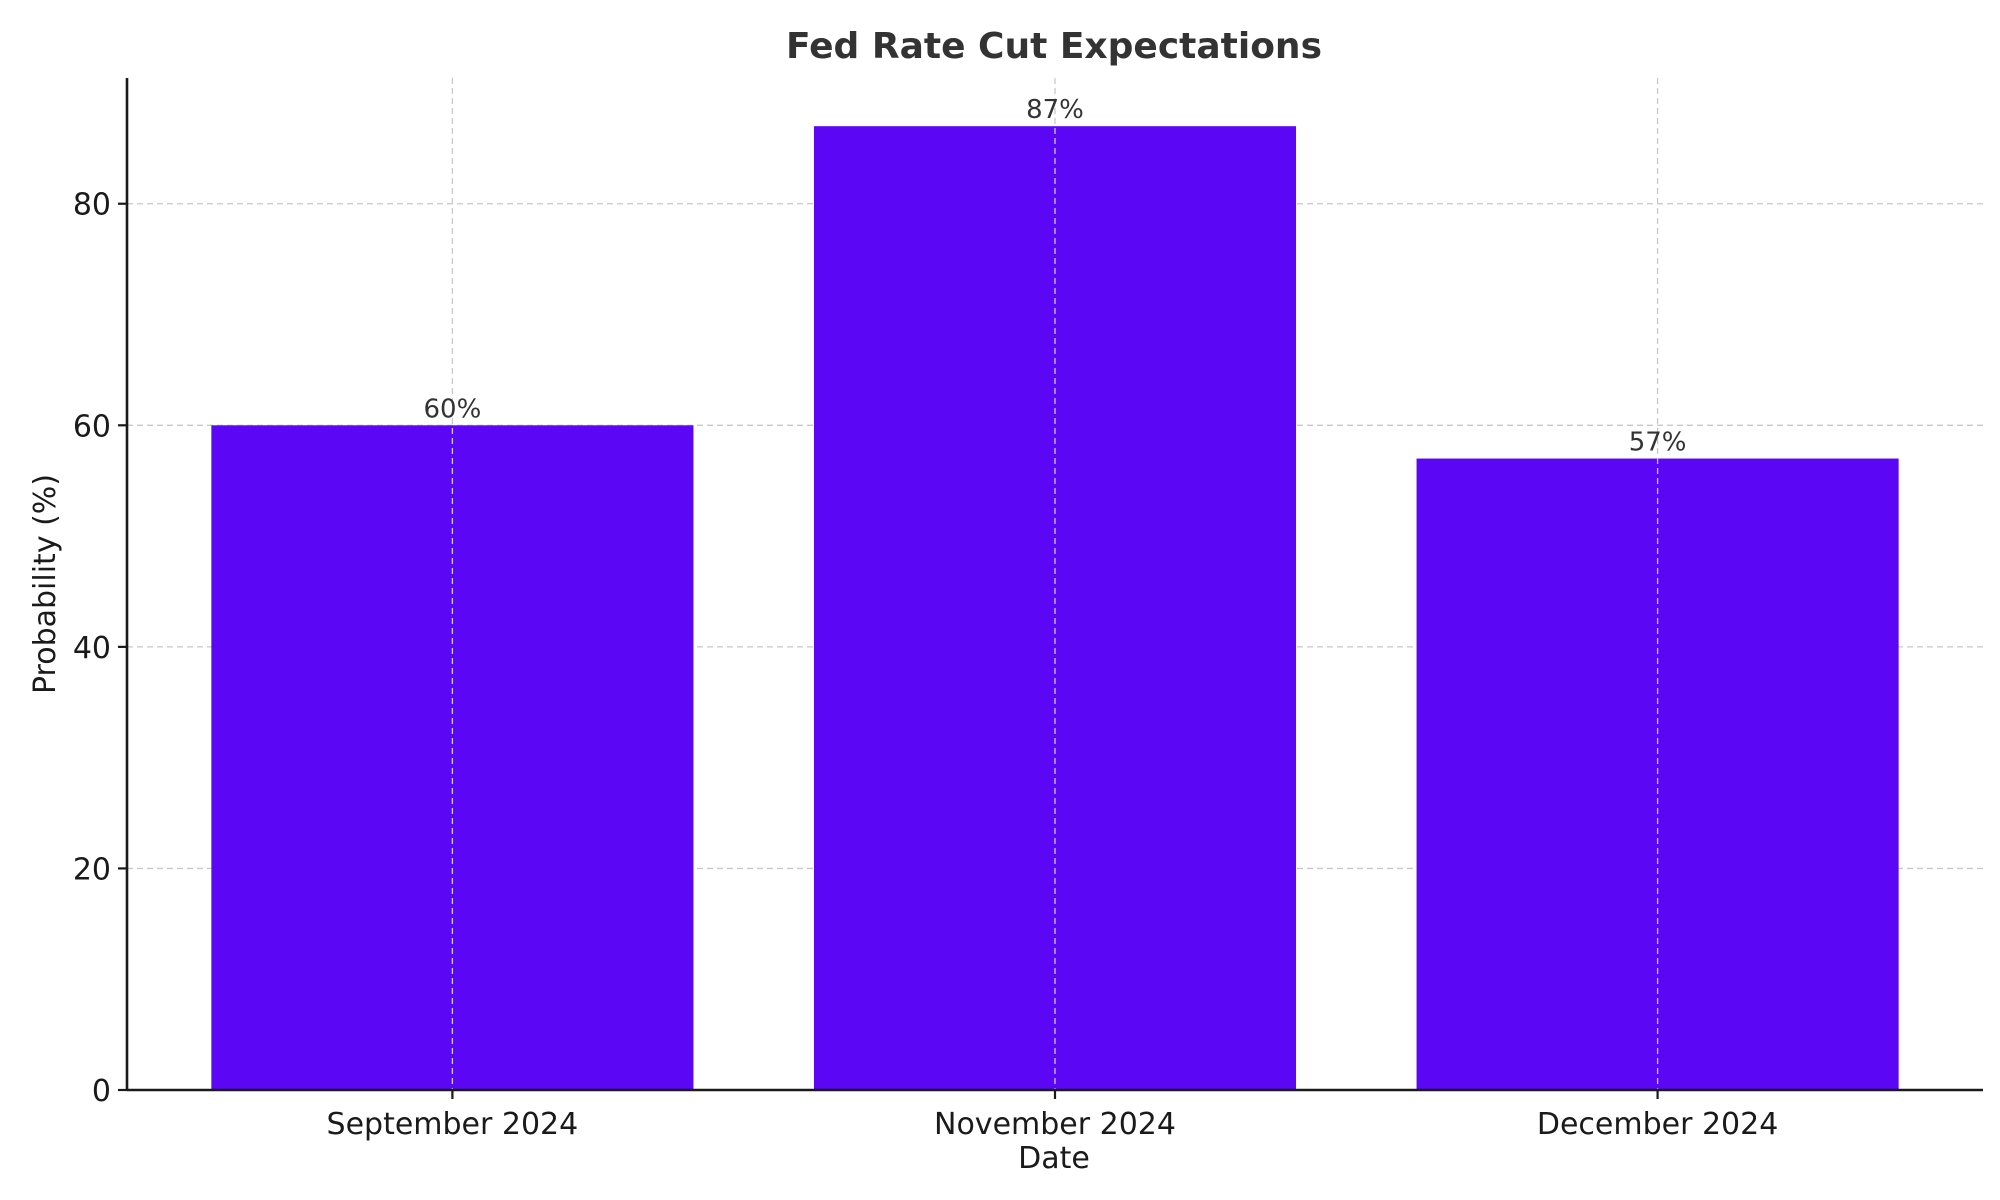 The height and width of the screenshot is (1200, 2000). What do you see at coordinates (1055, 110) in the screenshot?
I see `data-label: 87%` at bounding box center [1055, 110].